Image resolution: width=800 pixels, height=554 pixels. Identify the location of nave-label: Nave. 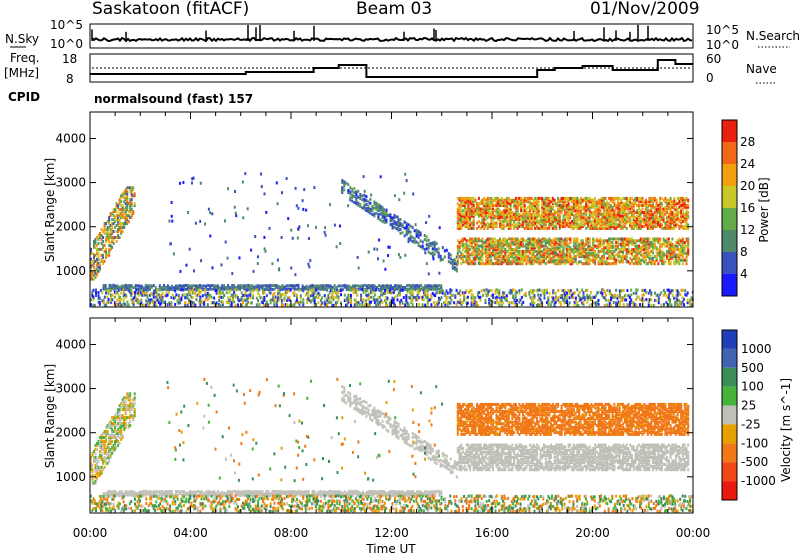
(761, 69).